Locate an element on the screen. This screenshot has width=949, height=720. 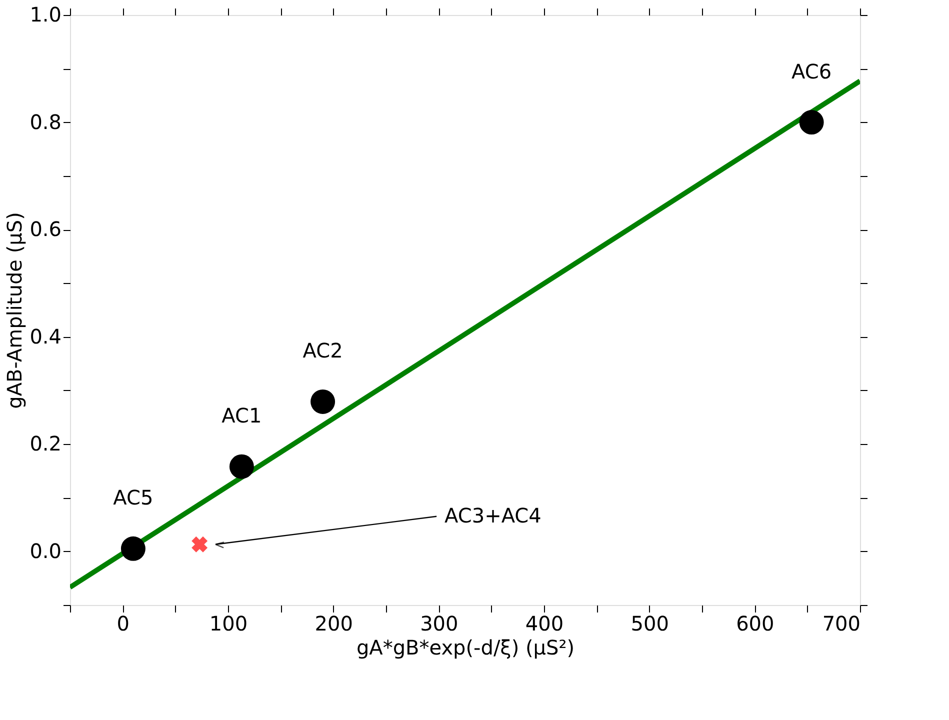
x-tick-label: 600 is located at coordinates (755, 624).